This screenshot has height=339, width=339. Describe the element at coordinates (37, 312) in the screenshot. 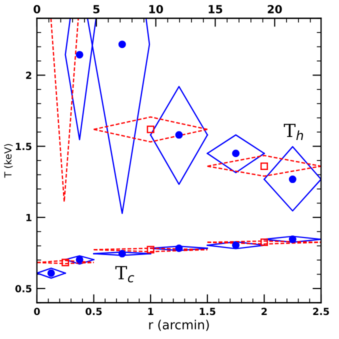

I see `x-tick-label: 0` at that location.